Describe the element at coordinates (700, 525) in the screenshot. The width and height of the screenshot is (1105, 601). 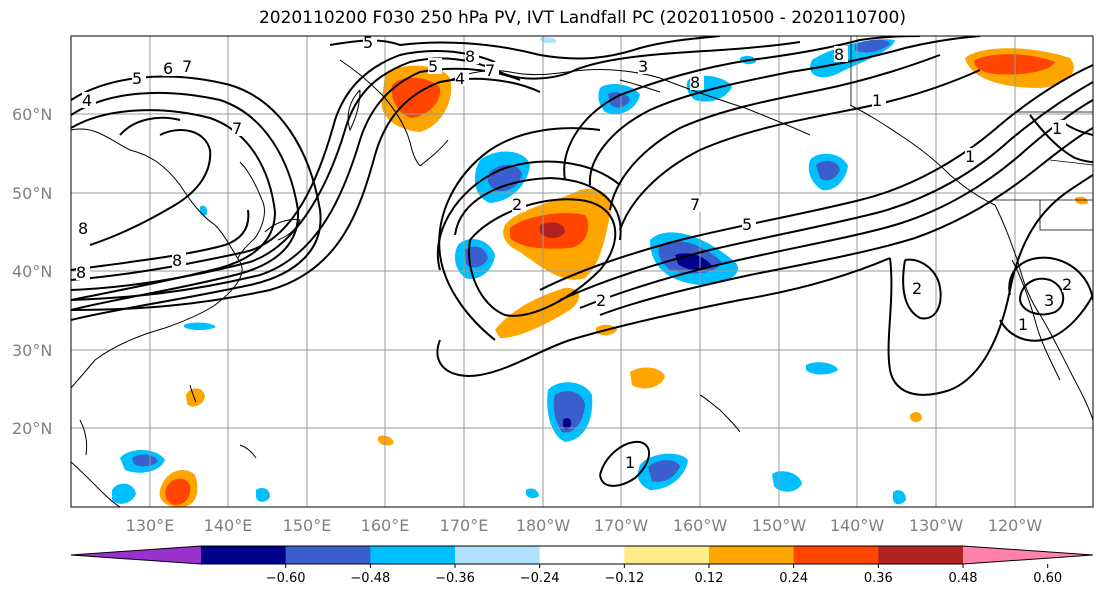
I see `lon-label: 160°W` at that location.